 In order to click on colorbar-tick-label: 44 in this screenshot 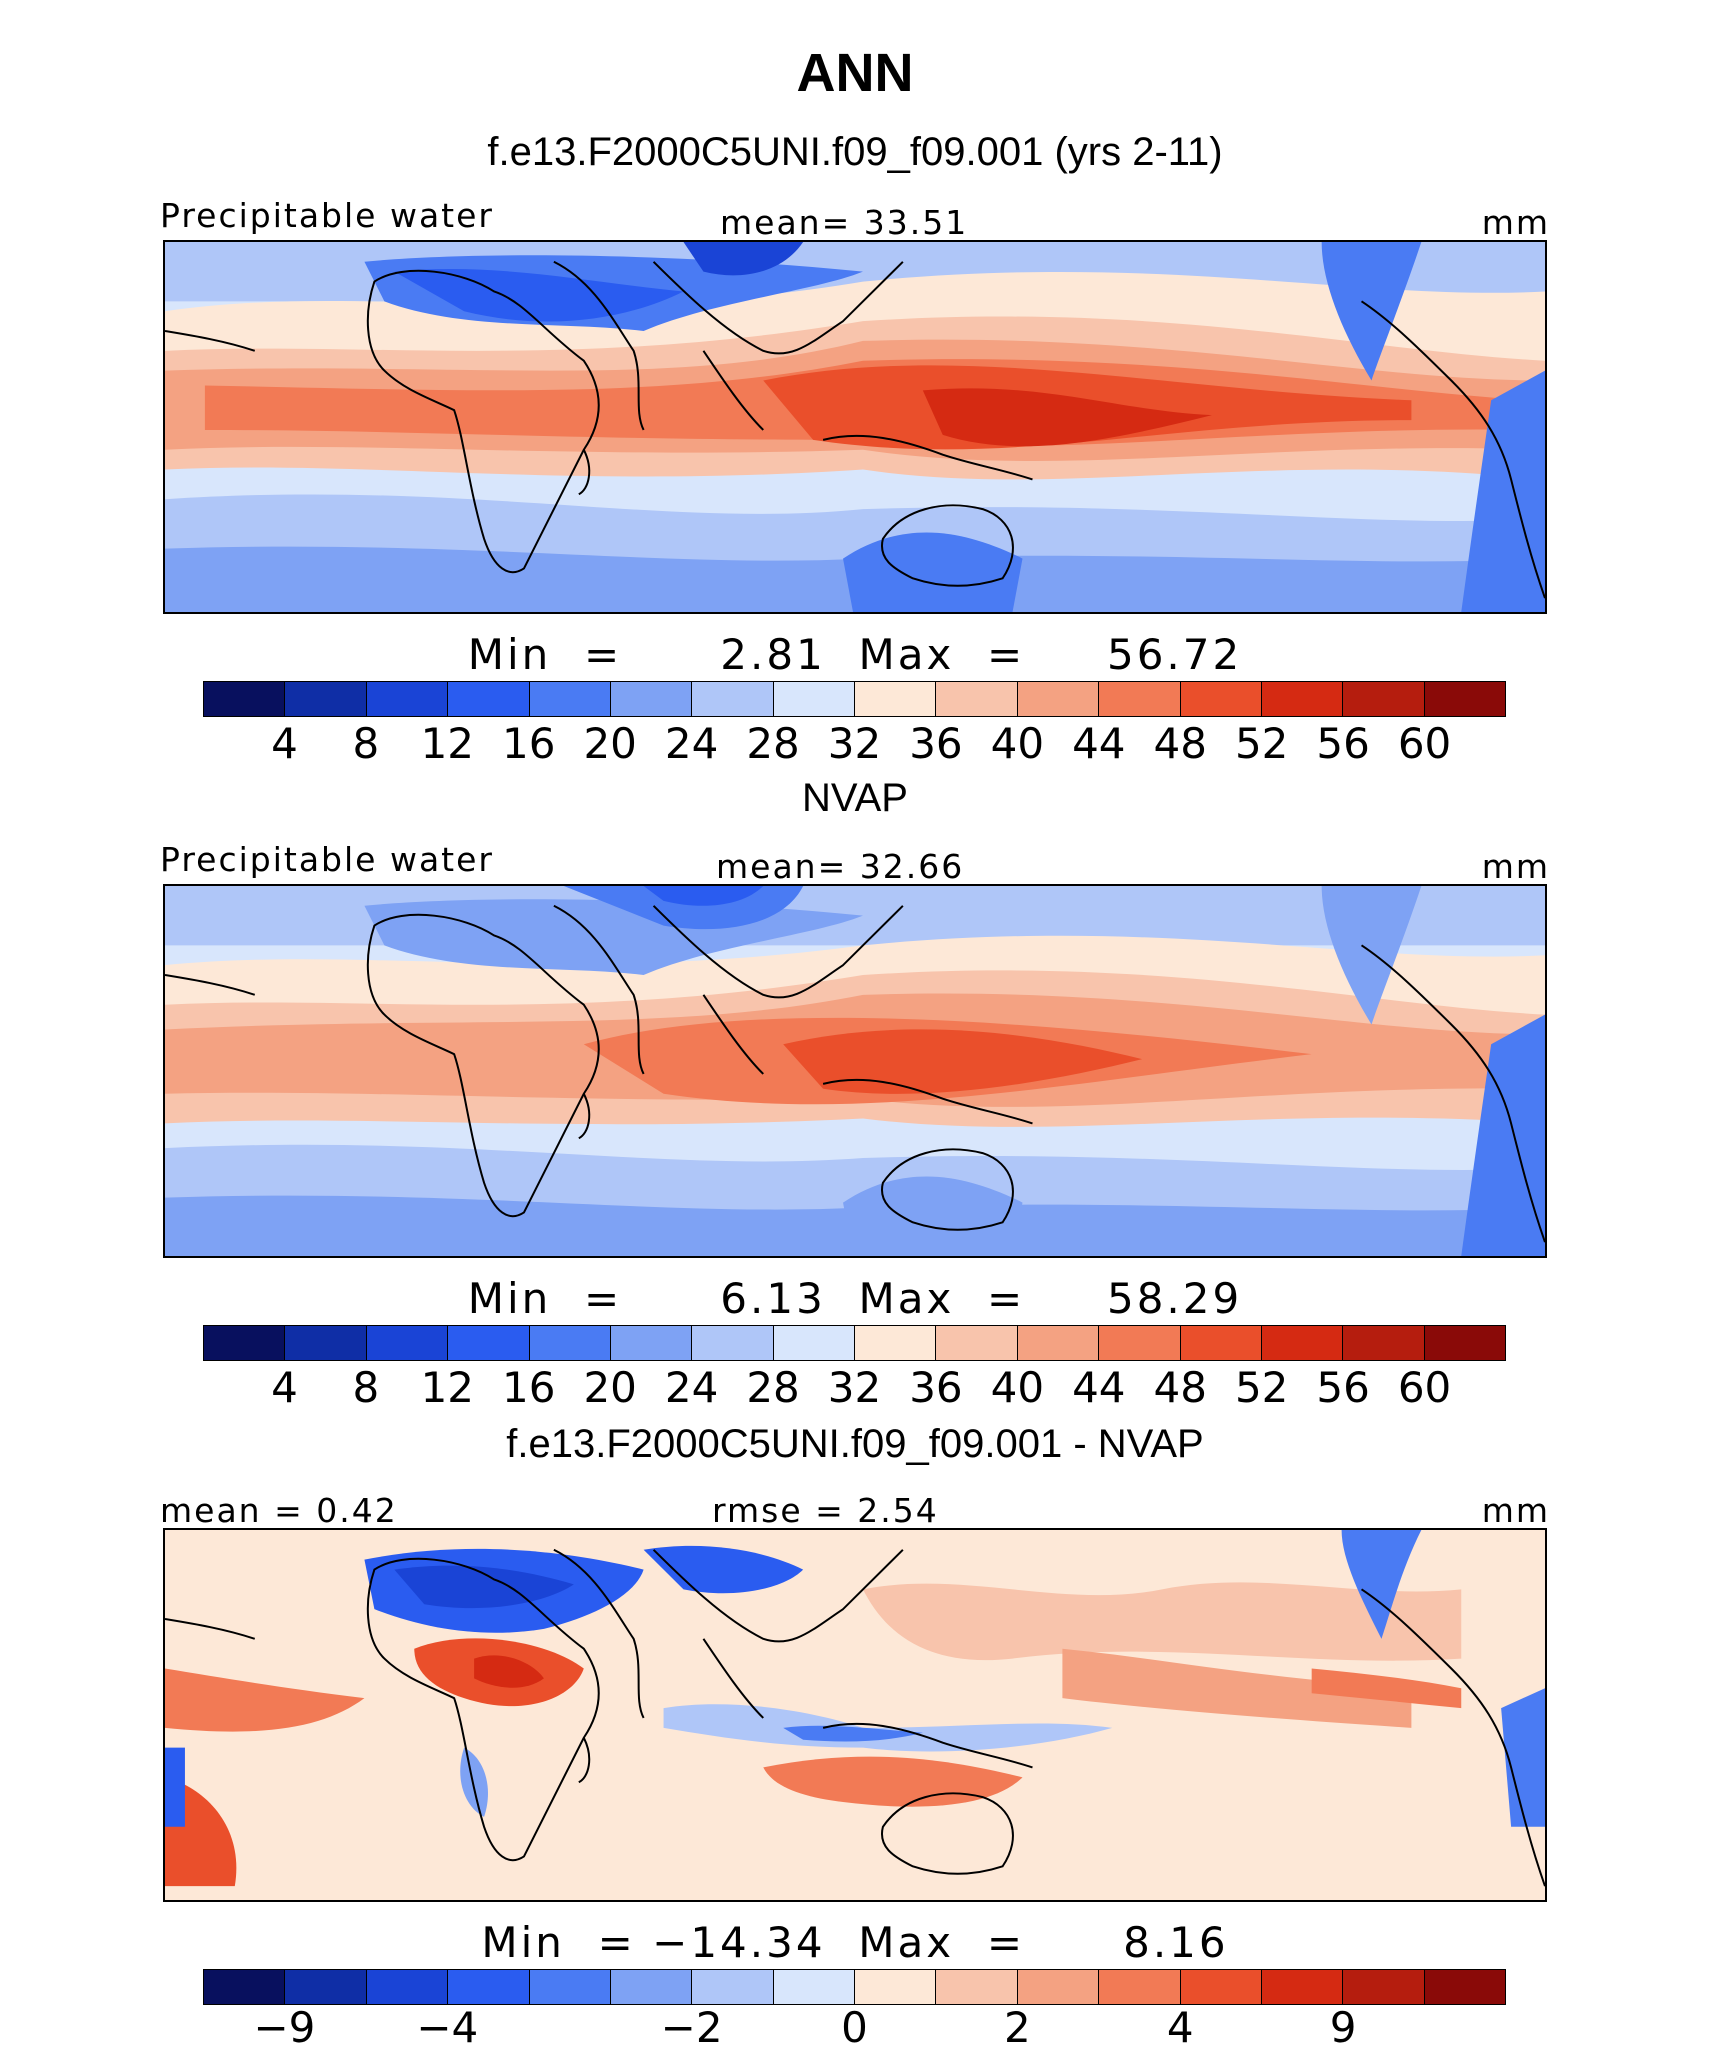, I will do `click(1099, 1387)`.